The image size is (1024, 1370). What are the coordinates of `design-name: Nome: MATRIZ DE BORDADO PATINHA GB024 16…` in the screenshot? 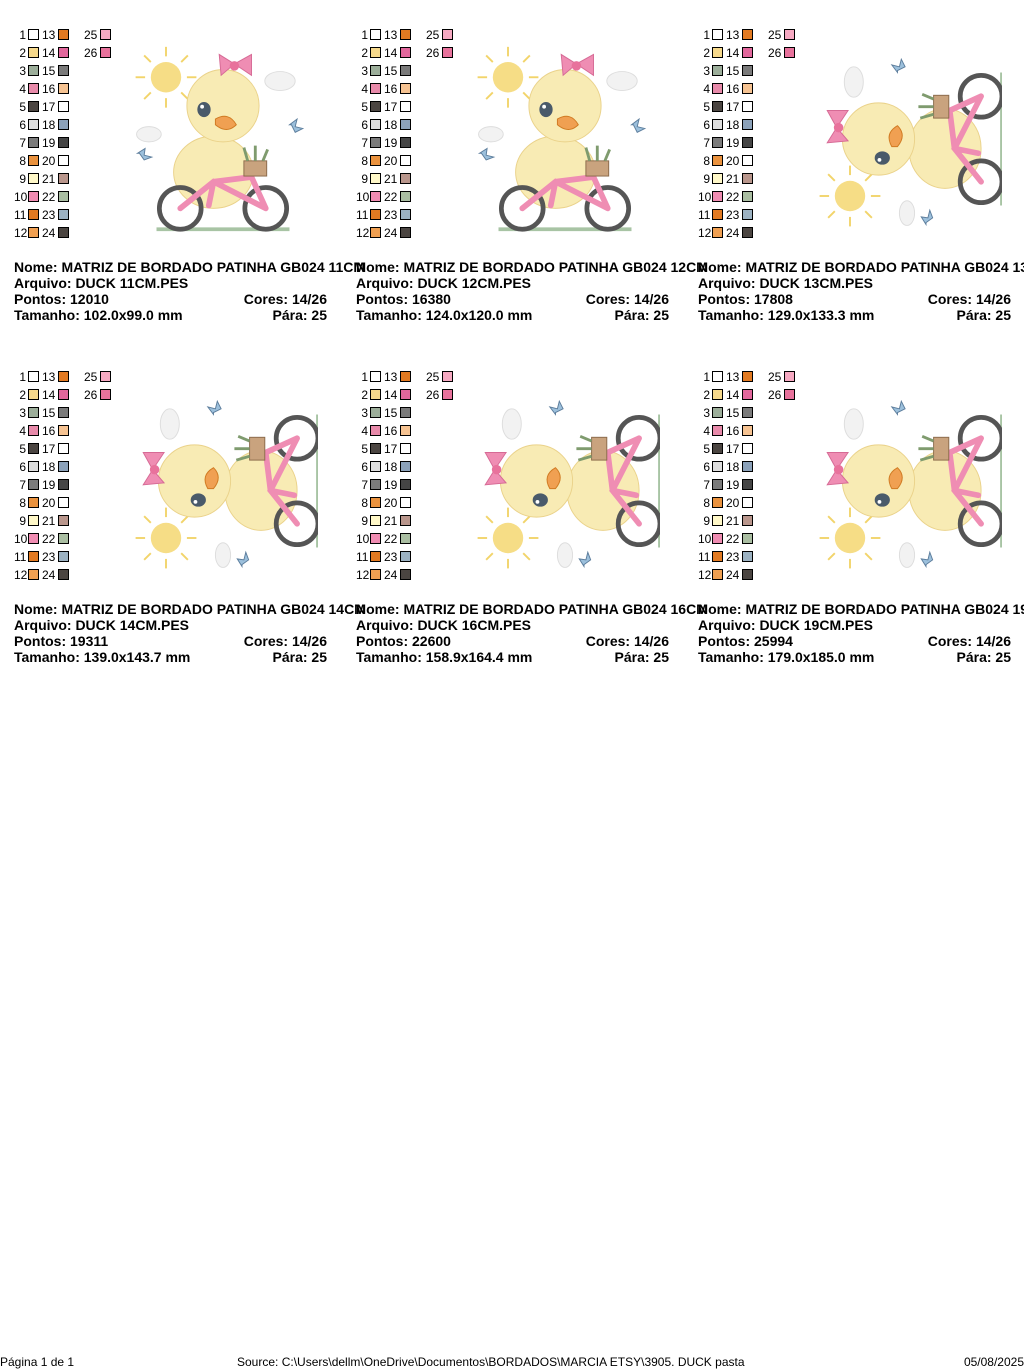 It's located at (532, 609).